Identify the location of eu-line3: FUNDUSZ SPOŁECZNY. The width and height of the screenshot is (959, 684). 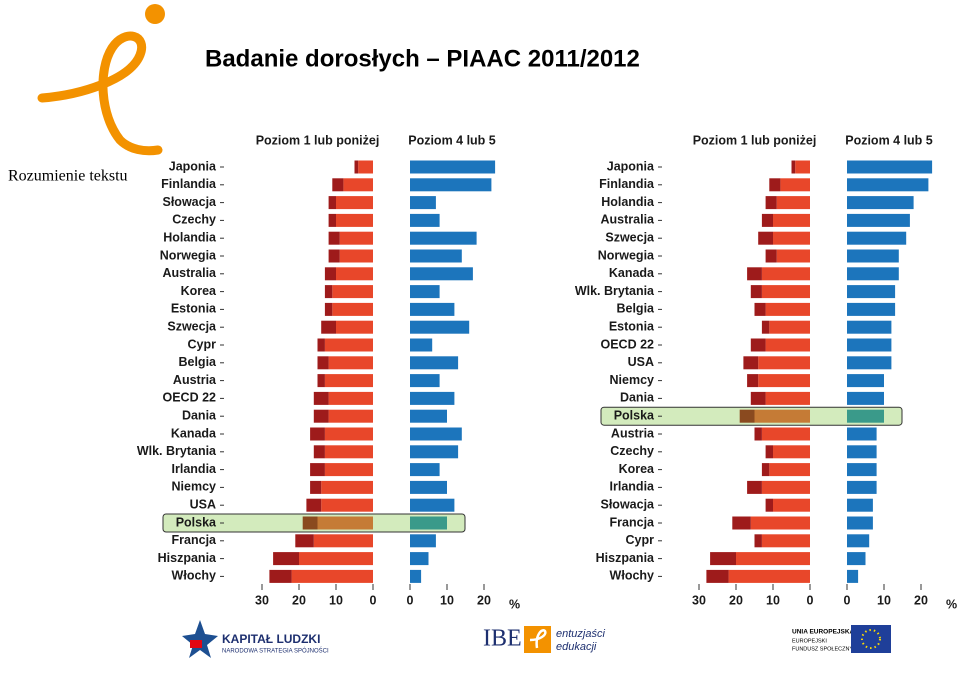
(822, 649).